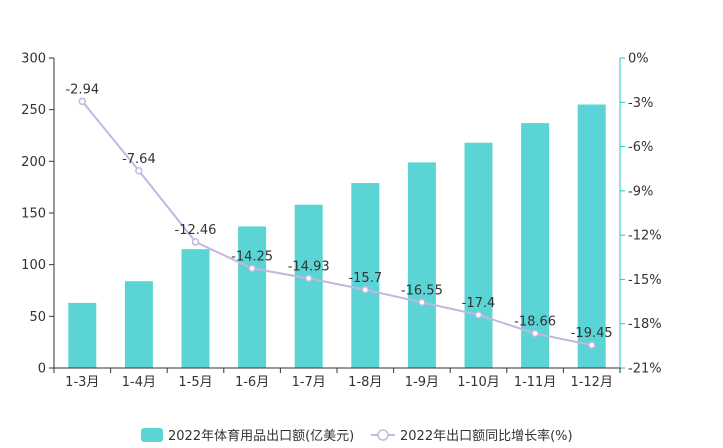  What do you see at coordinates (42, 369) in the screenshot?
I see `left-tick-label: 0` at bounding box center [42, 369].